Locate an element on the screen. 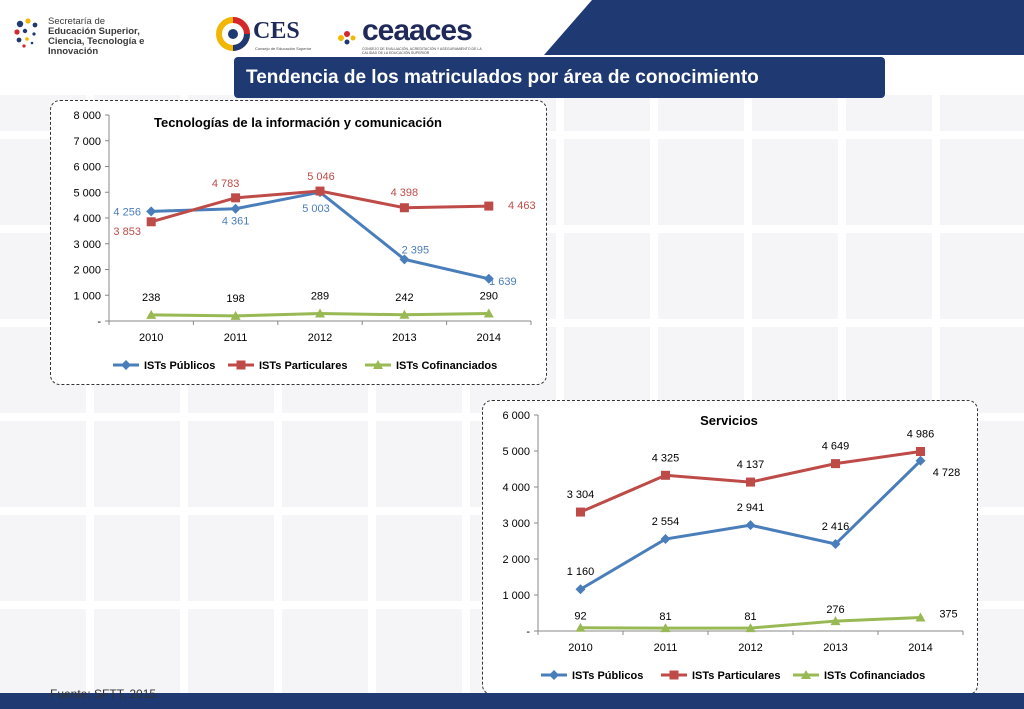  legend-label-cofinanciados: ISTs Cofinanciados is located at coordinates (874, 676).